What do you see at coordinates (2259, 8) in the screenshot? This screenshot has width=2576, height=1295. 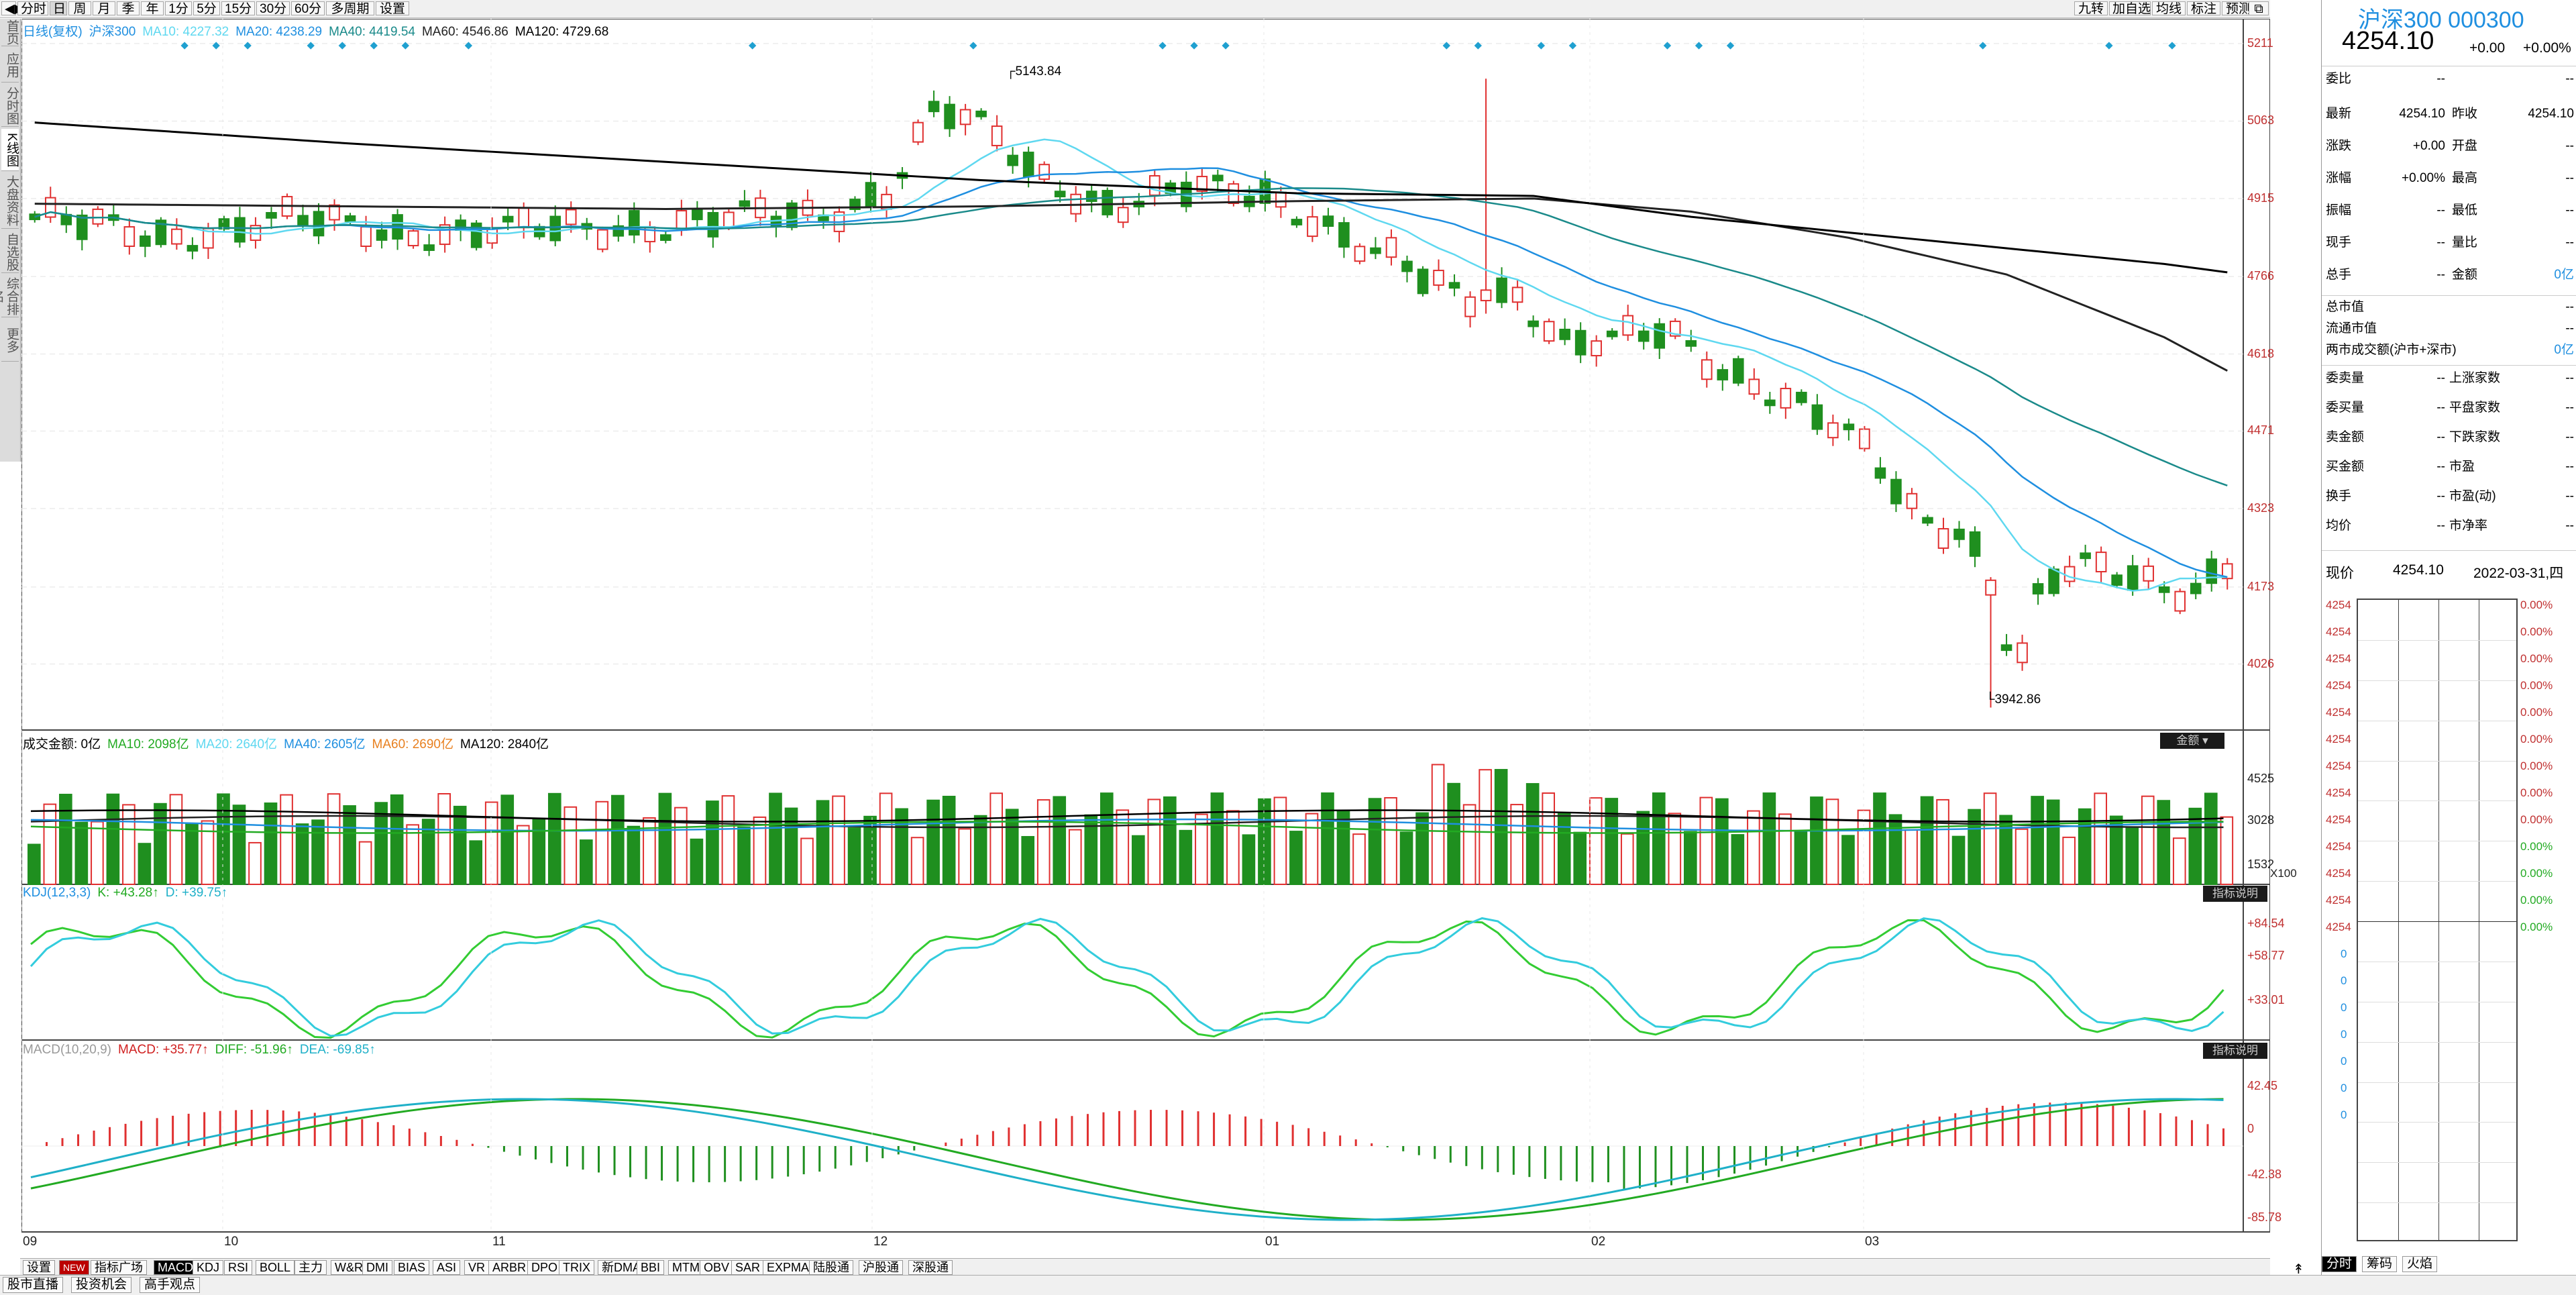 I see `copy-icon: ⧉` at bounding box center [2259, 8].